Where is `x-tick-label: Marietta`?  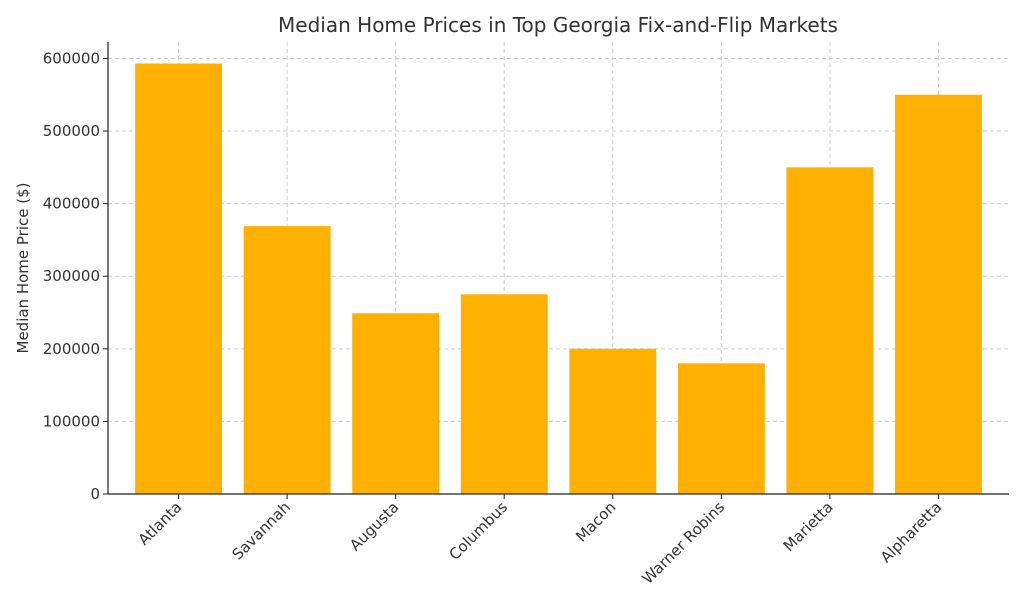 x-tick-label: Marietta is located at coordinates (808, 526).